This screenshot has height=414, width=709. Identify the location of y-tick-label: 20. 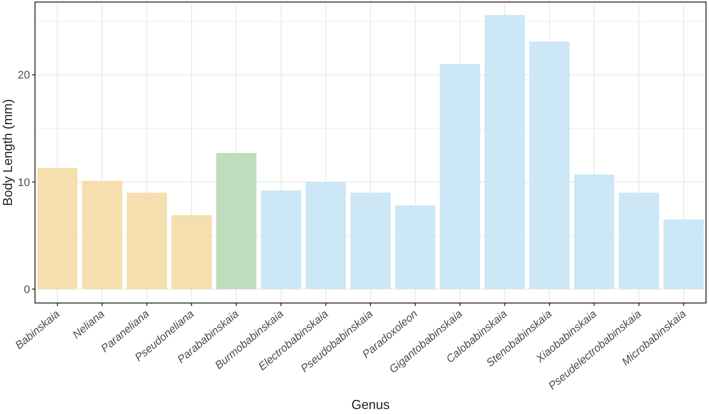
(24, 76).